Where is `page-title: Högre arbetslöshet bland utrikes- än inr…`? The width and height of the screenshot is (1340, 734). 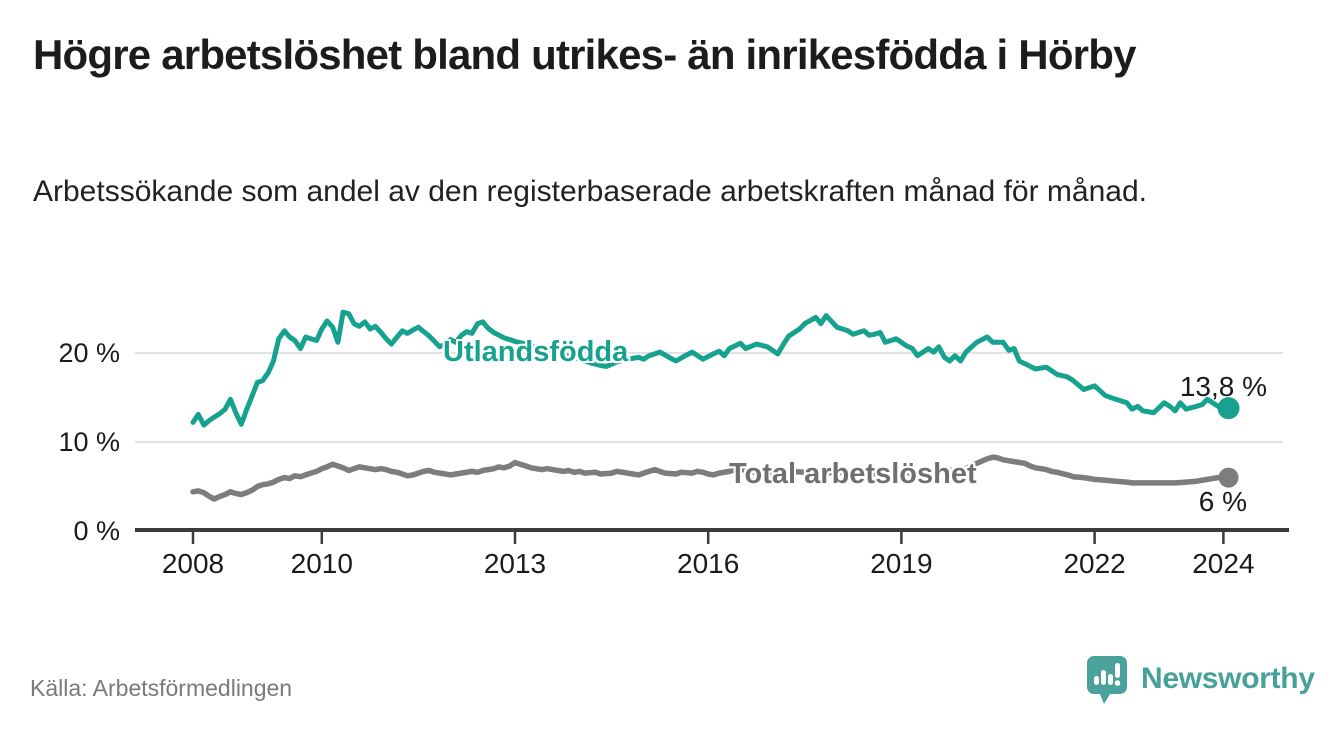 page-title: Högre arbetslöshet bland utrikes- än inr… is located at coordinates (584, 54).